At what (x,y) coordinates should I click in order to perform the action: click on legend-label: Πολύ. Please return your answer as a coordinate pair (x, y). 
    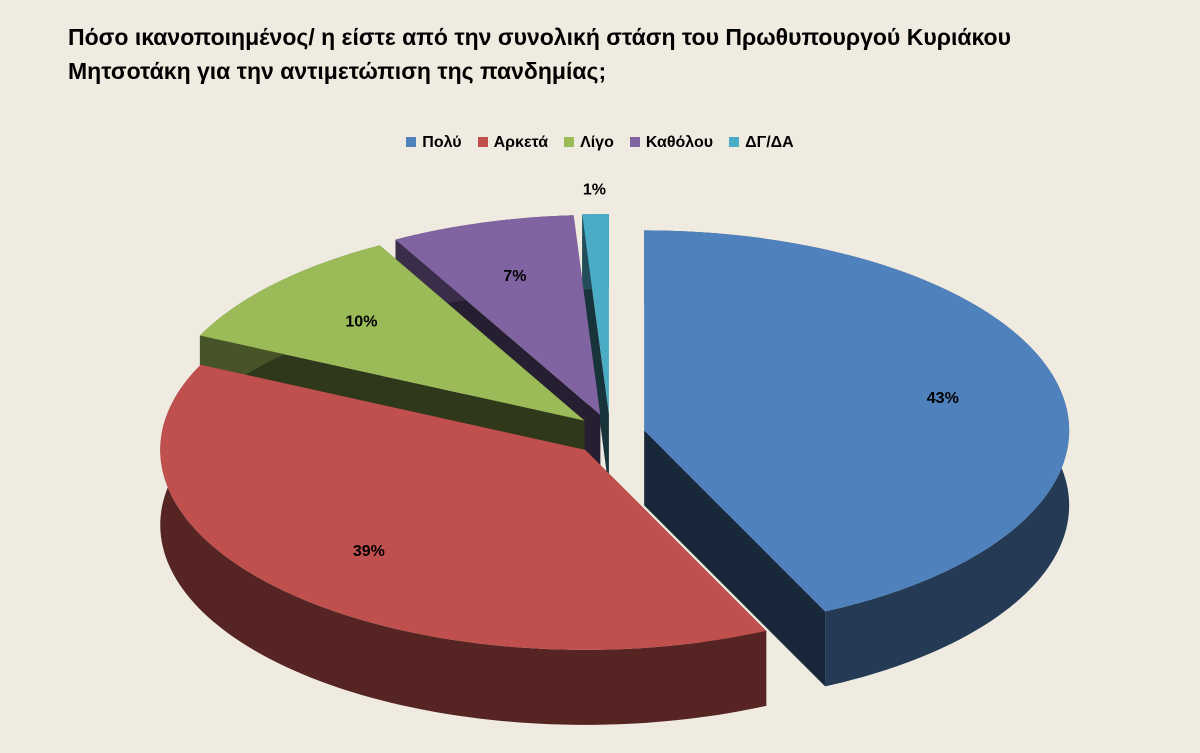
    Looking at the image, I should click on (442, 142).